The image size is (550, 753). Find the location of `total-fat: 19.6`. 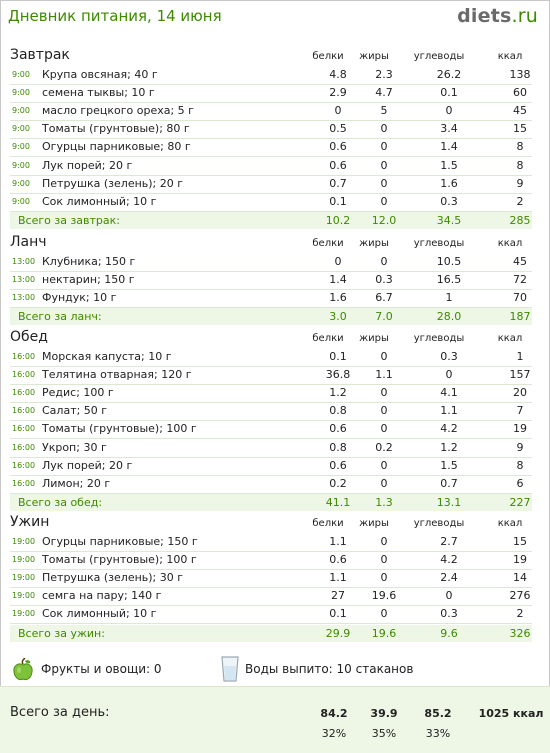

total-fat: 19.6 is located at coordinates (384, 633).